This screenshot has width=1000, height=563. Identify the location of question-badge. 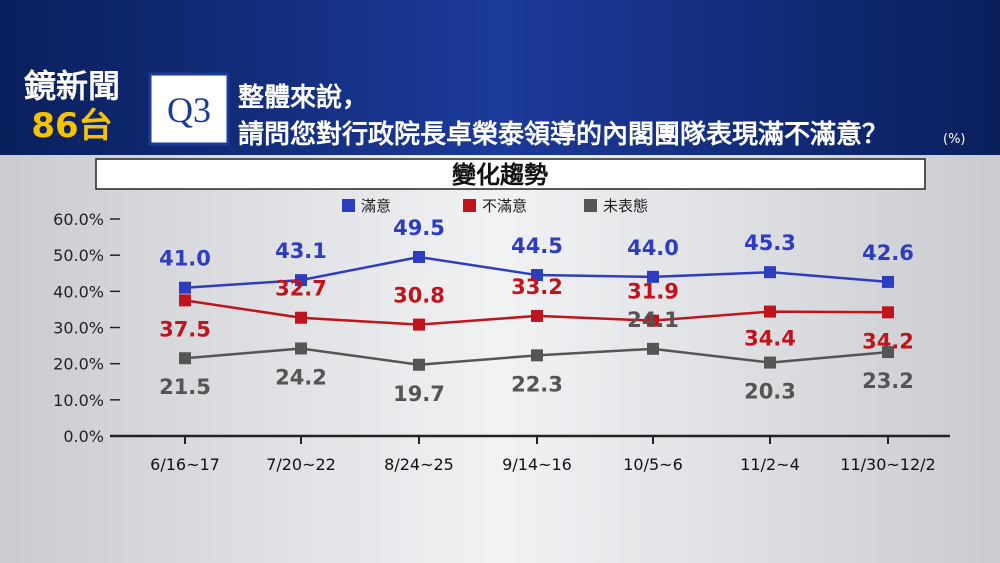
(189, 109).